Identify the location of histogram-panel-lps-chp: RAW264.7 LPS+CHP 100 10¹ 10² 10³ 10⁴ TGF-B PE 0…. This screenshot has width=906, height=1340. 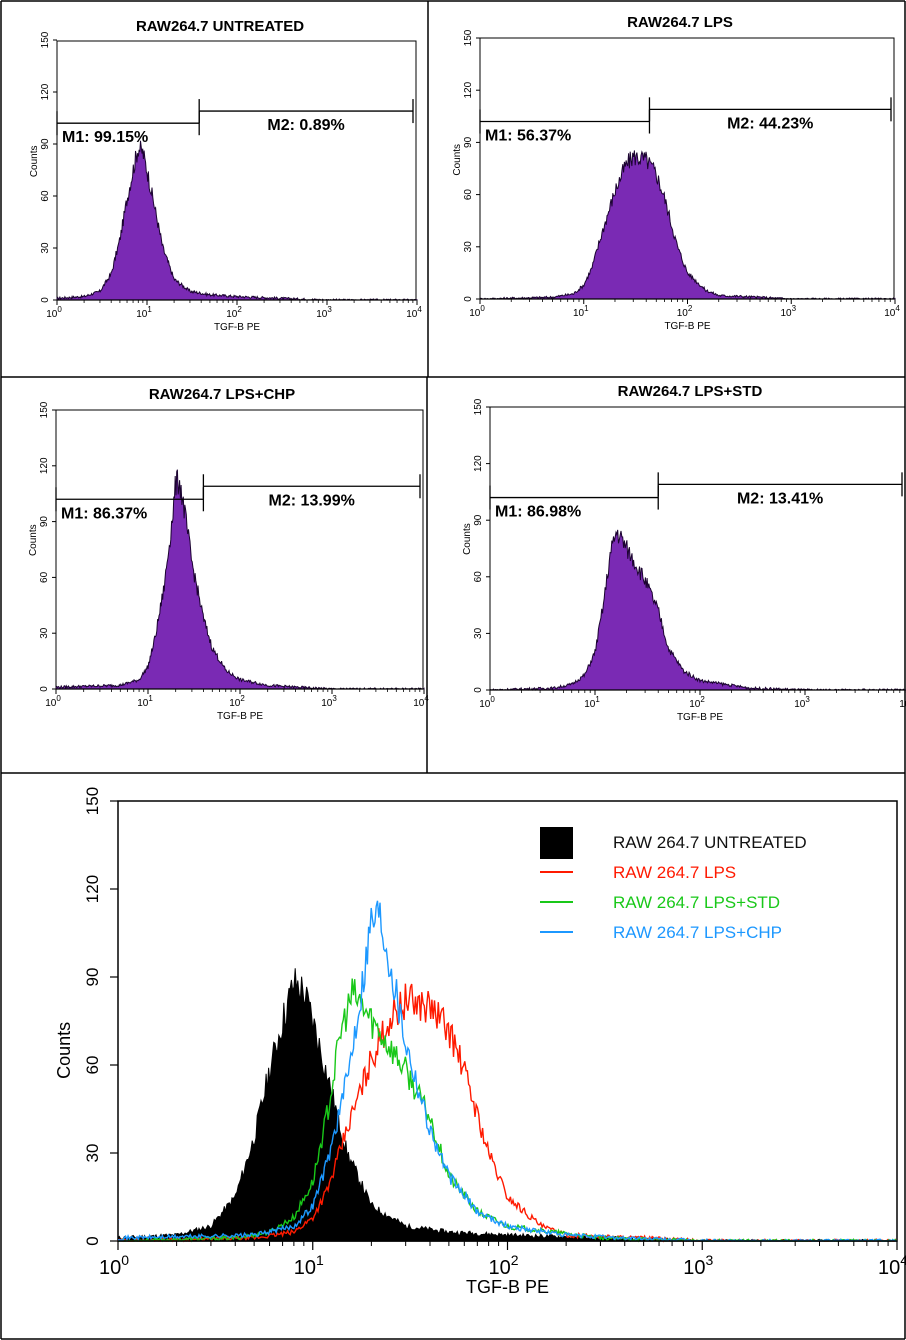
(228, 554).